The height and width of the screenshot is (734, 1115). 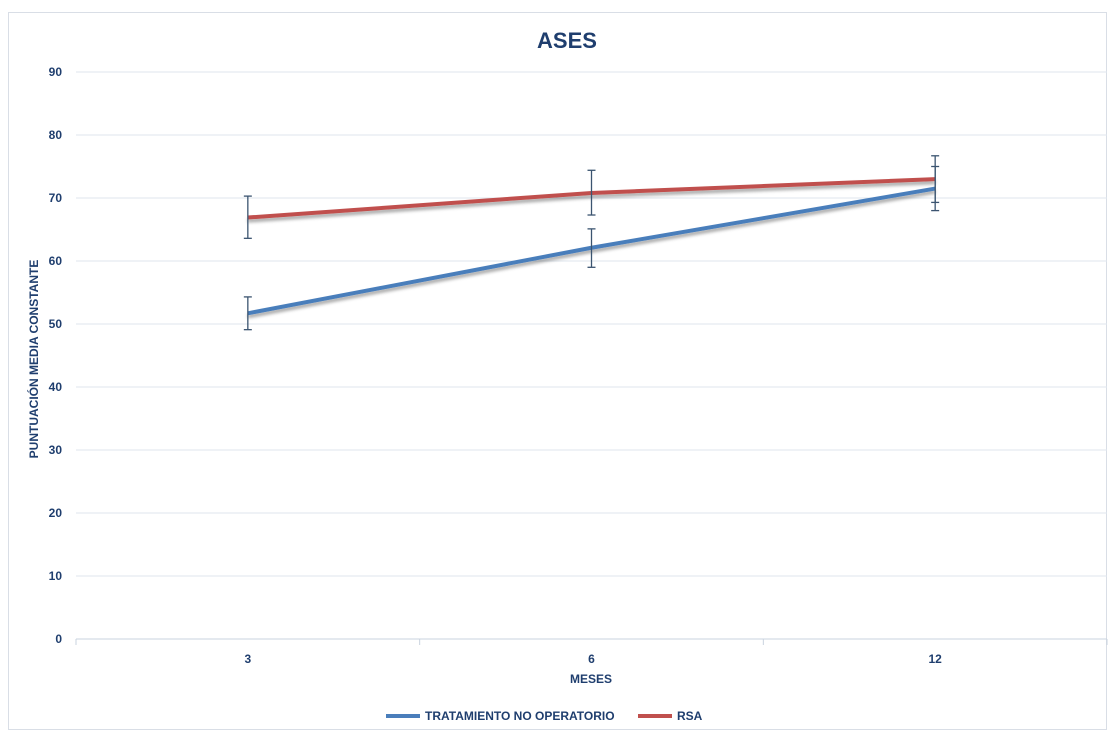 I want to click on chart-title: ASES, so click(x=567, y=40).